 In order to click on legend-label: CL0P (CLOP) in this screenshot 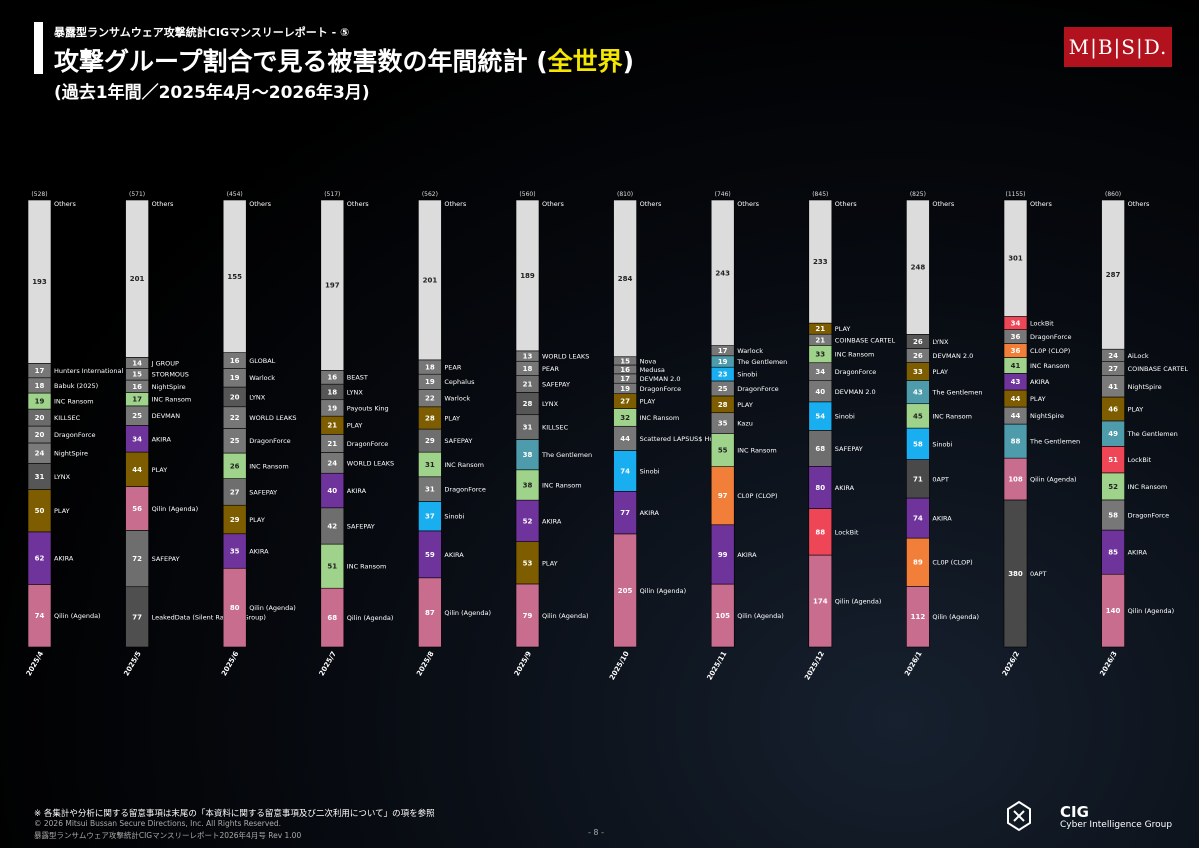, I will do `click(952, 563)`.